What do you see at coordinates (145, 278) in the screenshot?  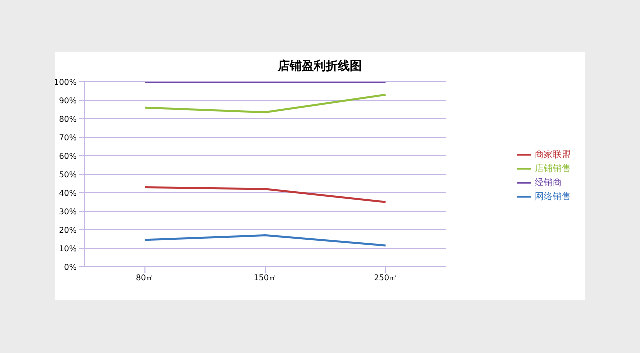 I see `x-tick-label: 80㎡` at bounding box center [145, 278].